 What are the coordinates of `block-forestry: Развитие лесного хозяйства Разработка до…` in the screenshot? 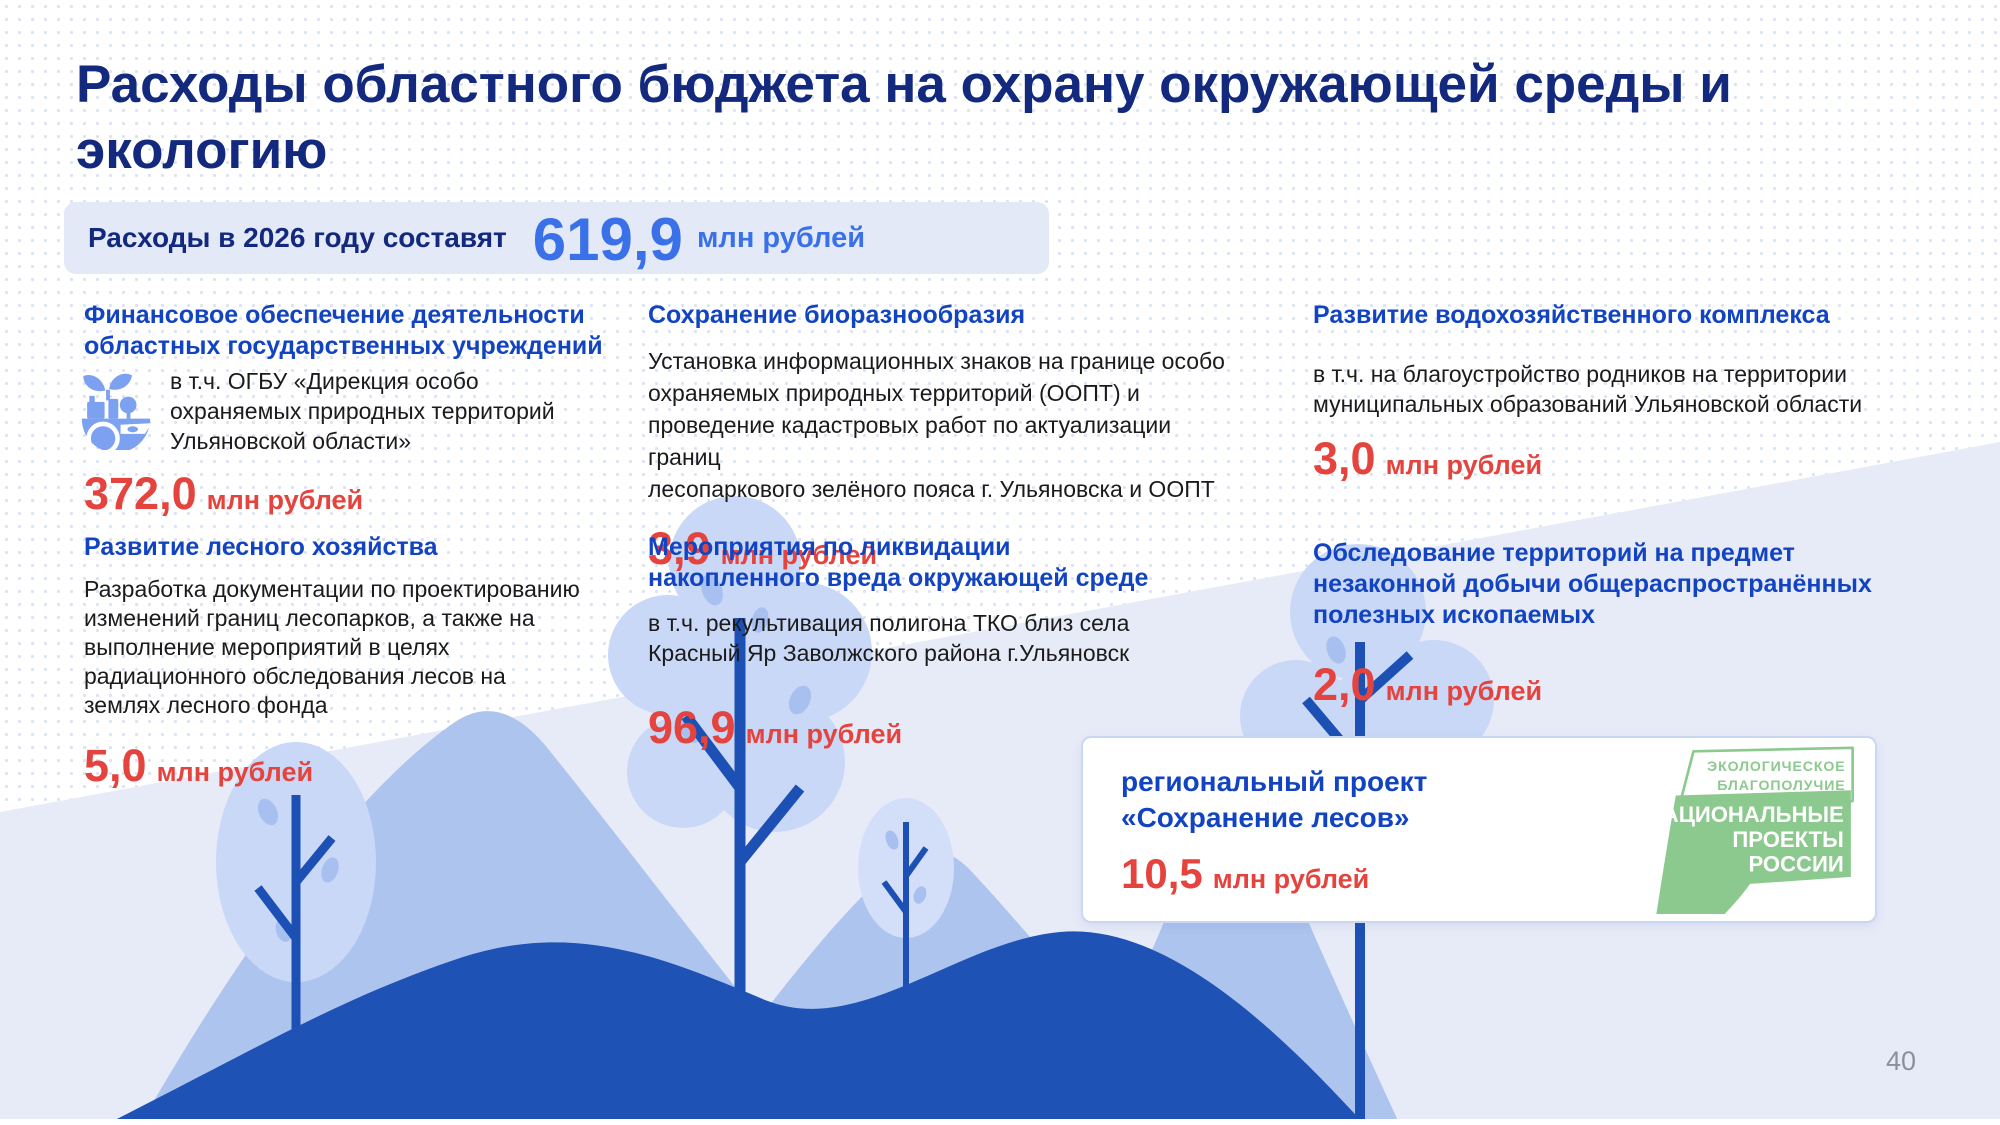 It's located at (344, 662).